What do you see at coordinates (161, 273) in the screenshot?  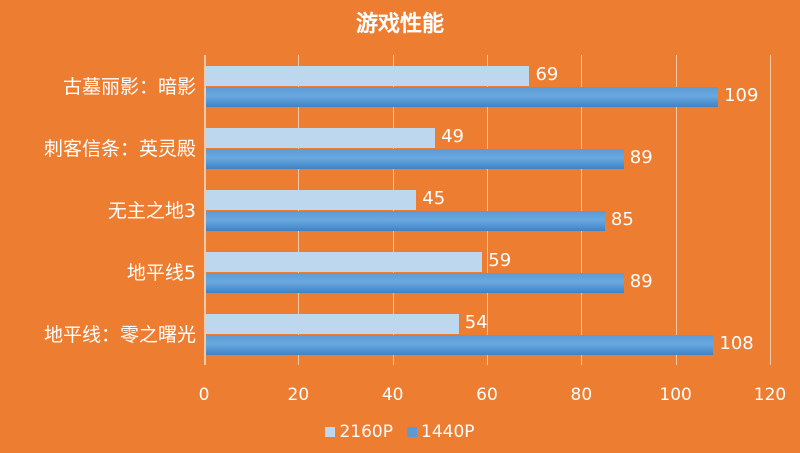 I see `category-label: 地平线5` at bounding box center [161, 273].